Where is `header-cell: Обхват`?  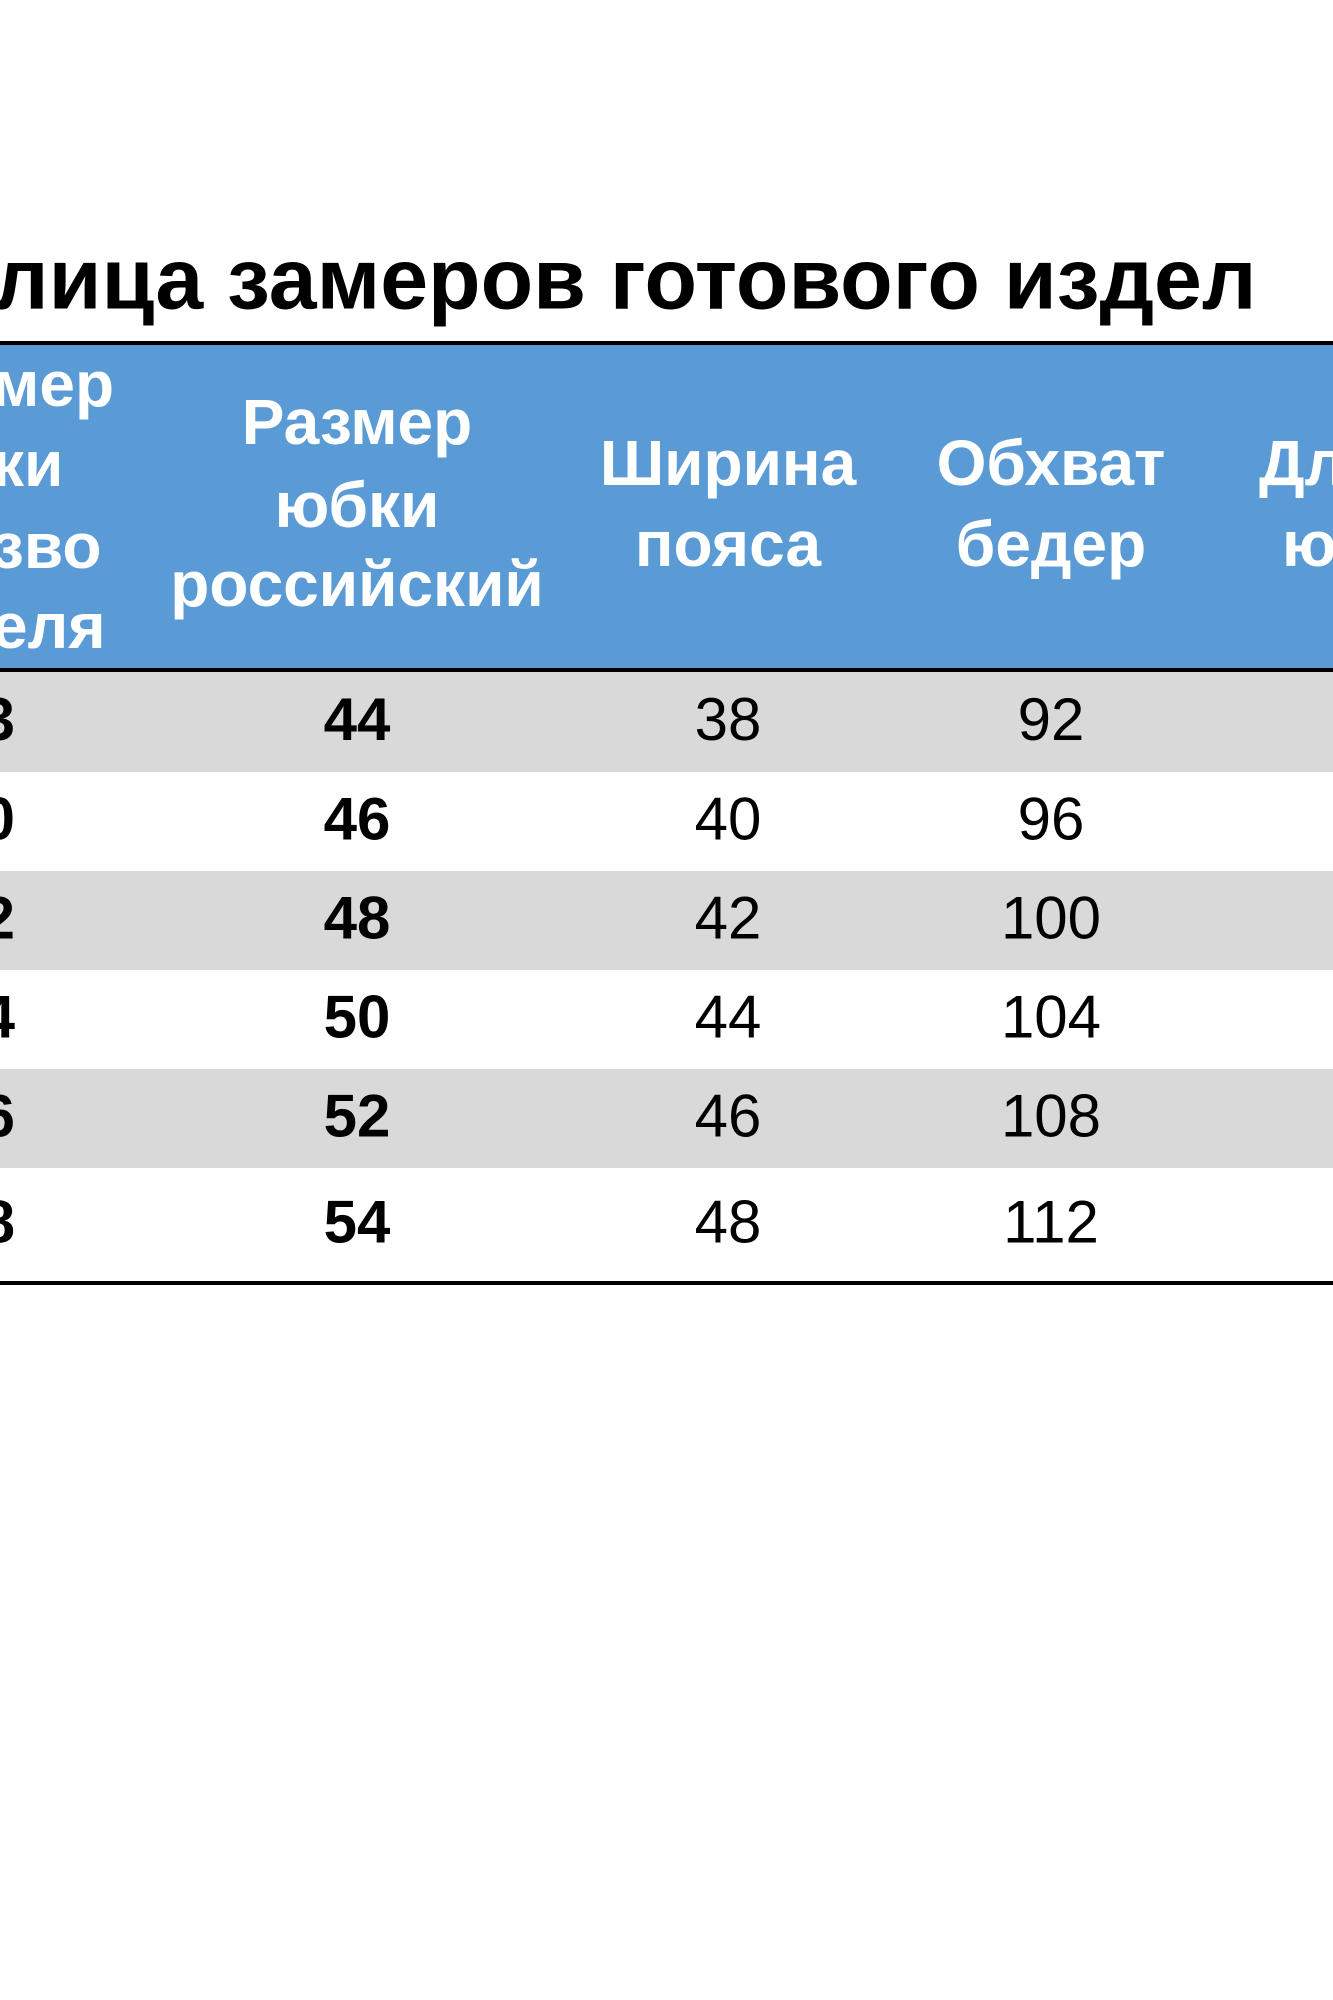 header-cell: Обхват is located at coordinates (1051, 463).